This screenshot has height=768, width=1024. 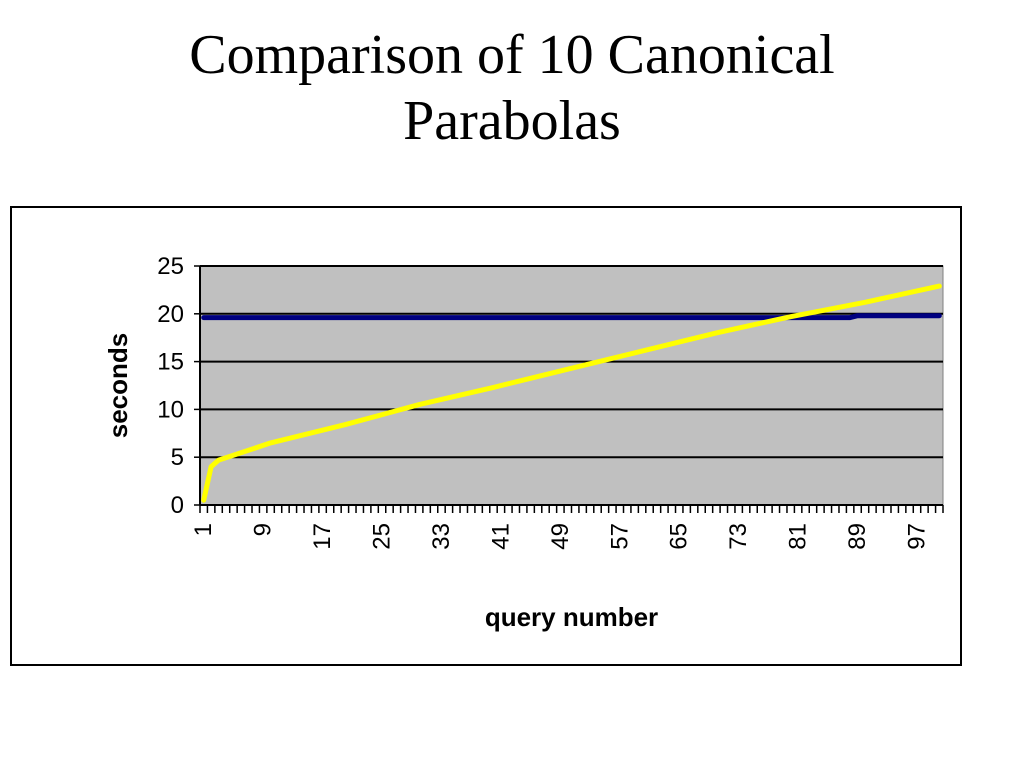 I want to click on y-axis-title: seconds, so click(x=118, y=386).